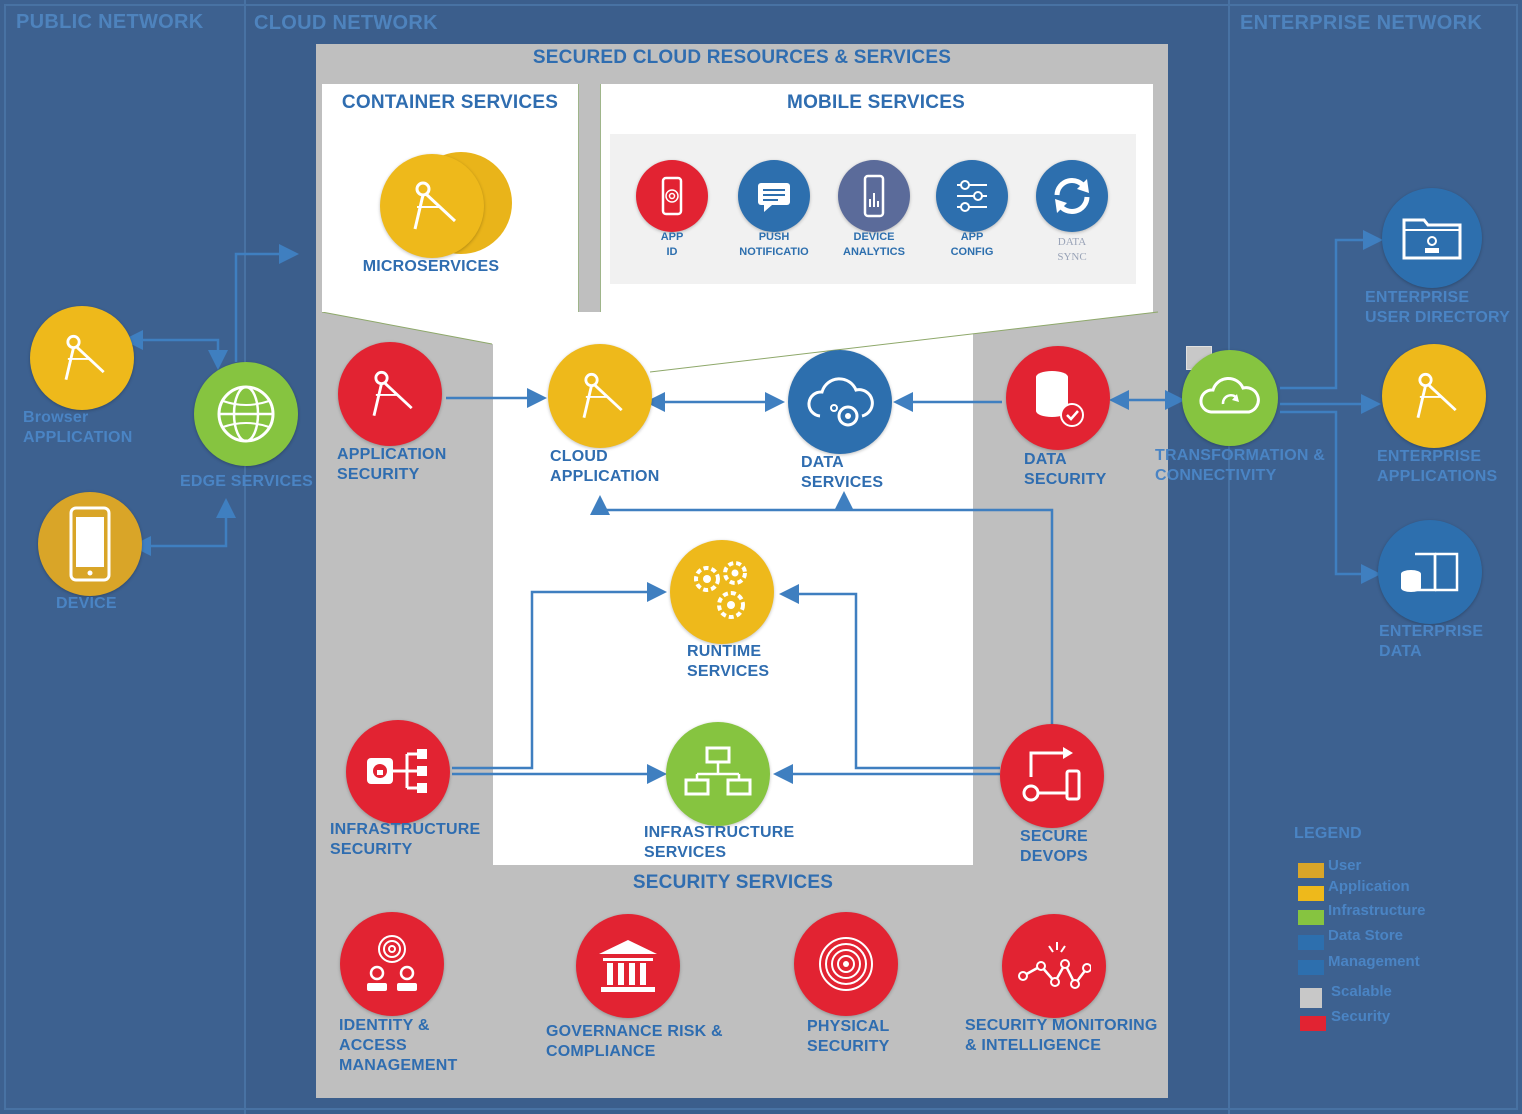 The image size is (1522, 1114). I want to click on runtime-services-circle, so click(722, 592).